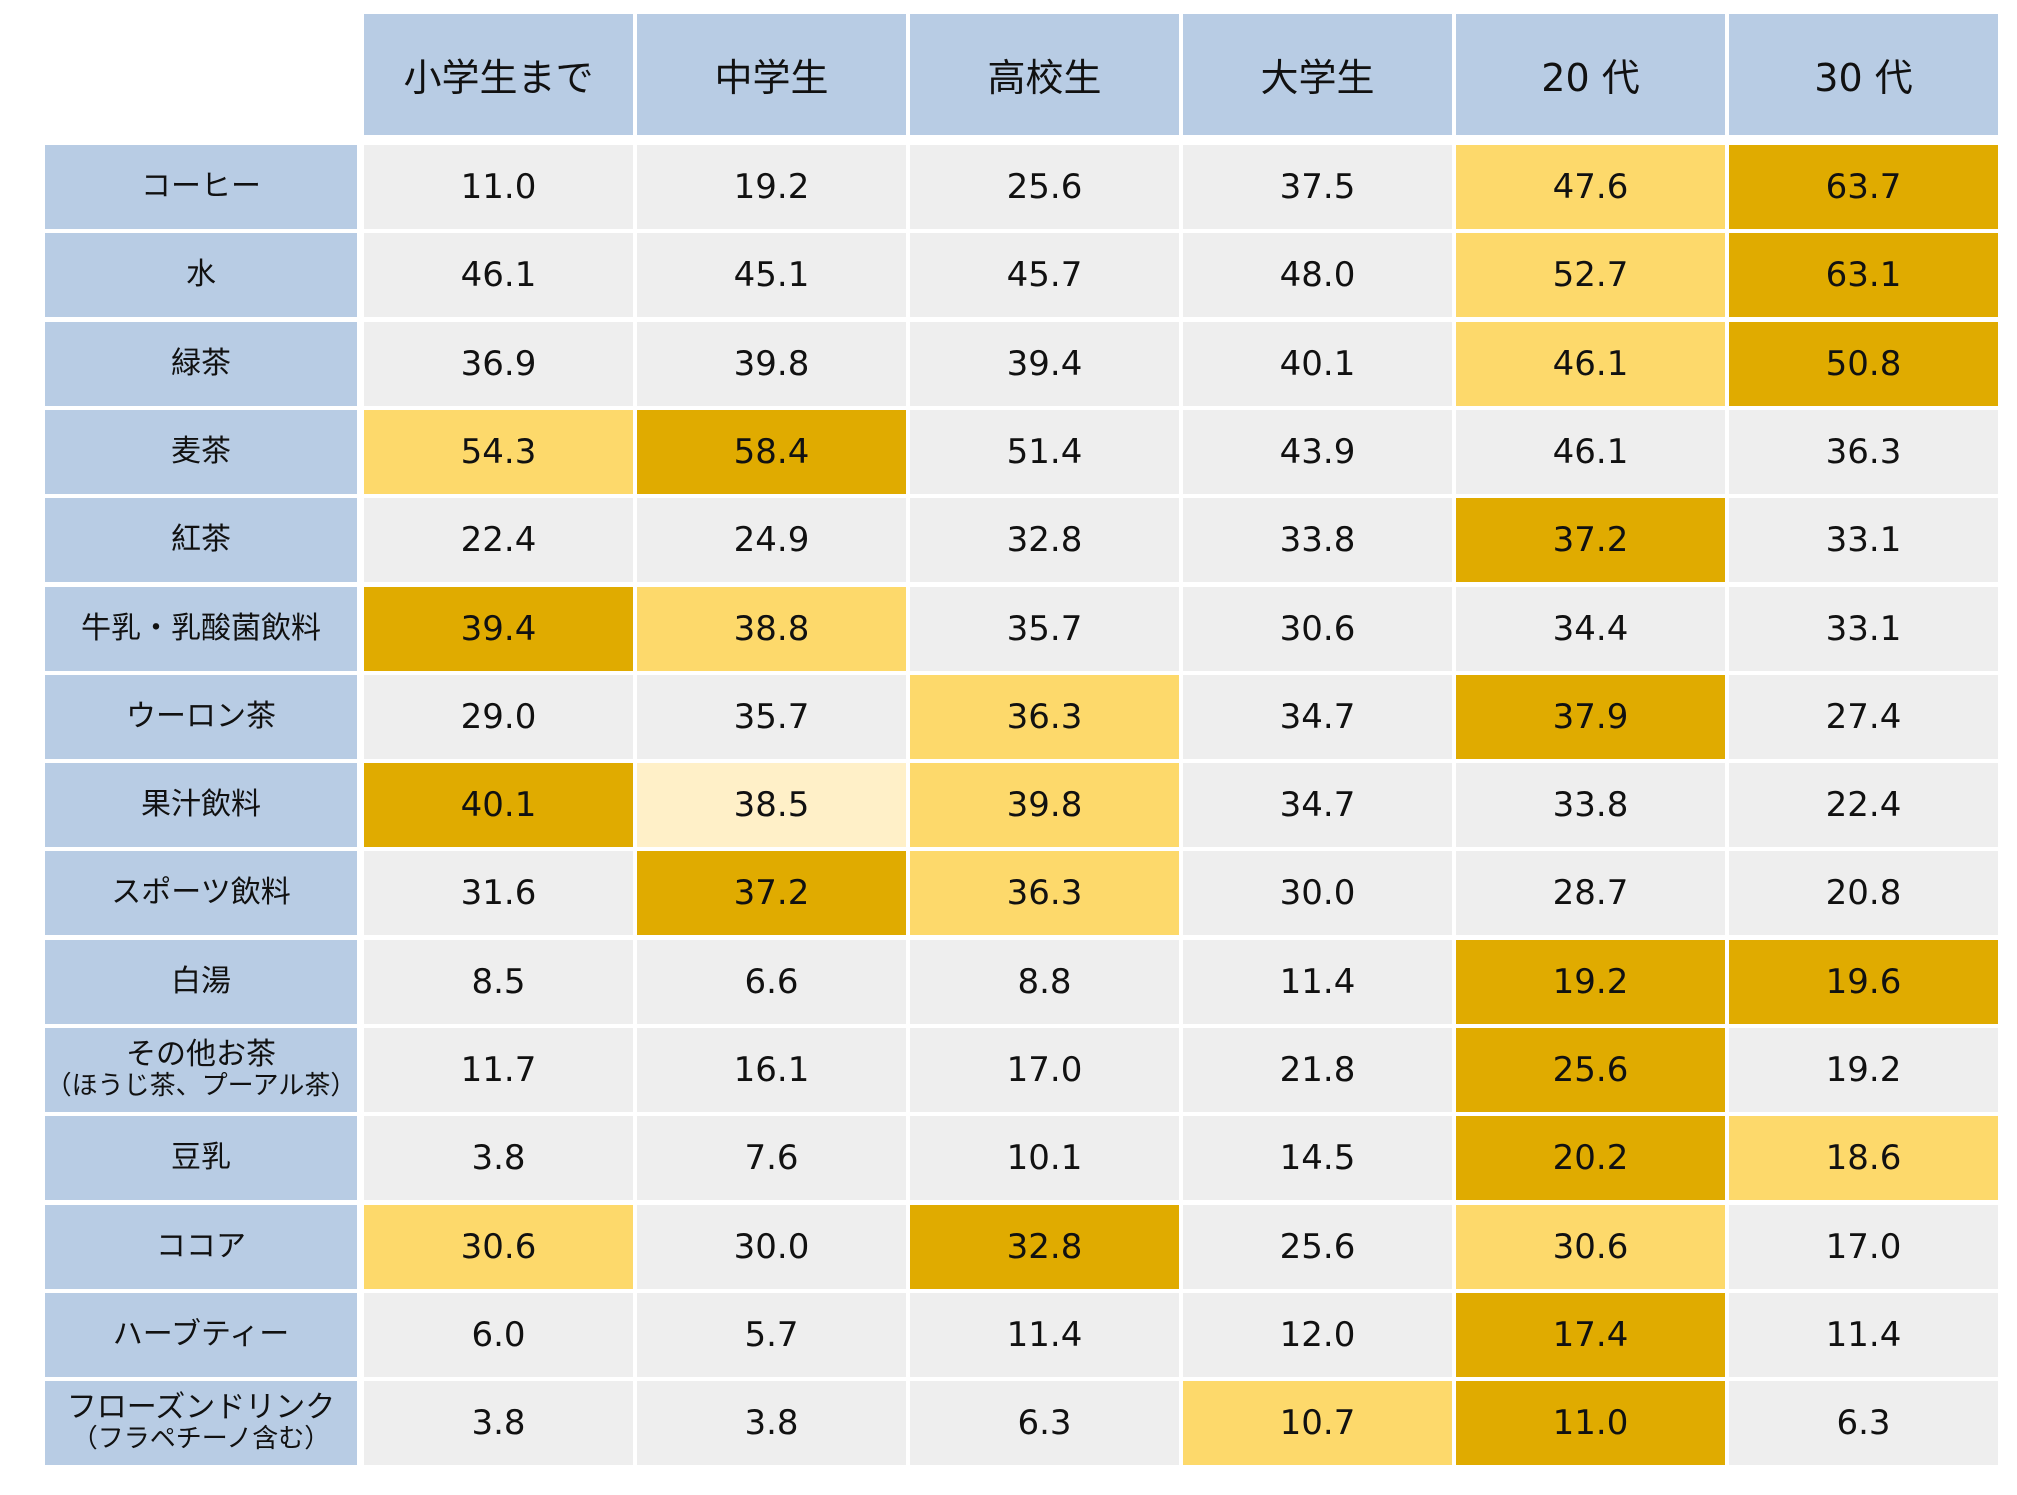 The height and width of the screenshot is (1495, 2017). I want to click on table-cell: 45.7, so click(1044, 275).